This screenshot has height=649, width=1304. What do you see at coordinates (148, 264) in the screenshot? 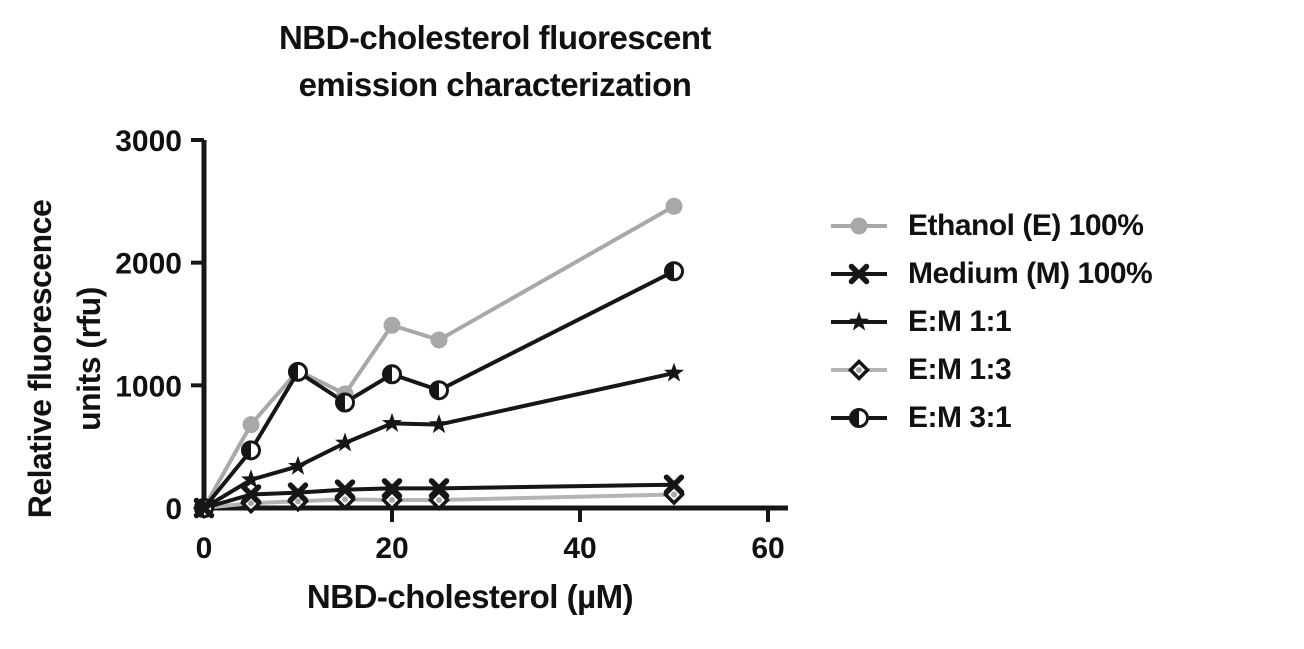
I see `y-tick-label: 2000` at bounding box center [148, 264].